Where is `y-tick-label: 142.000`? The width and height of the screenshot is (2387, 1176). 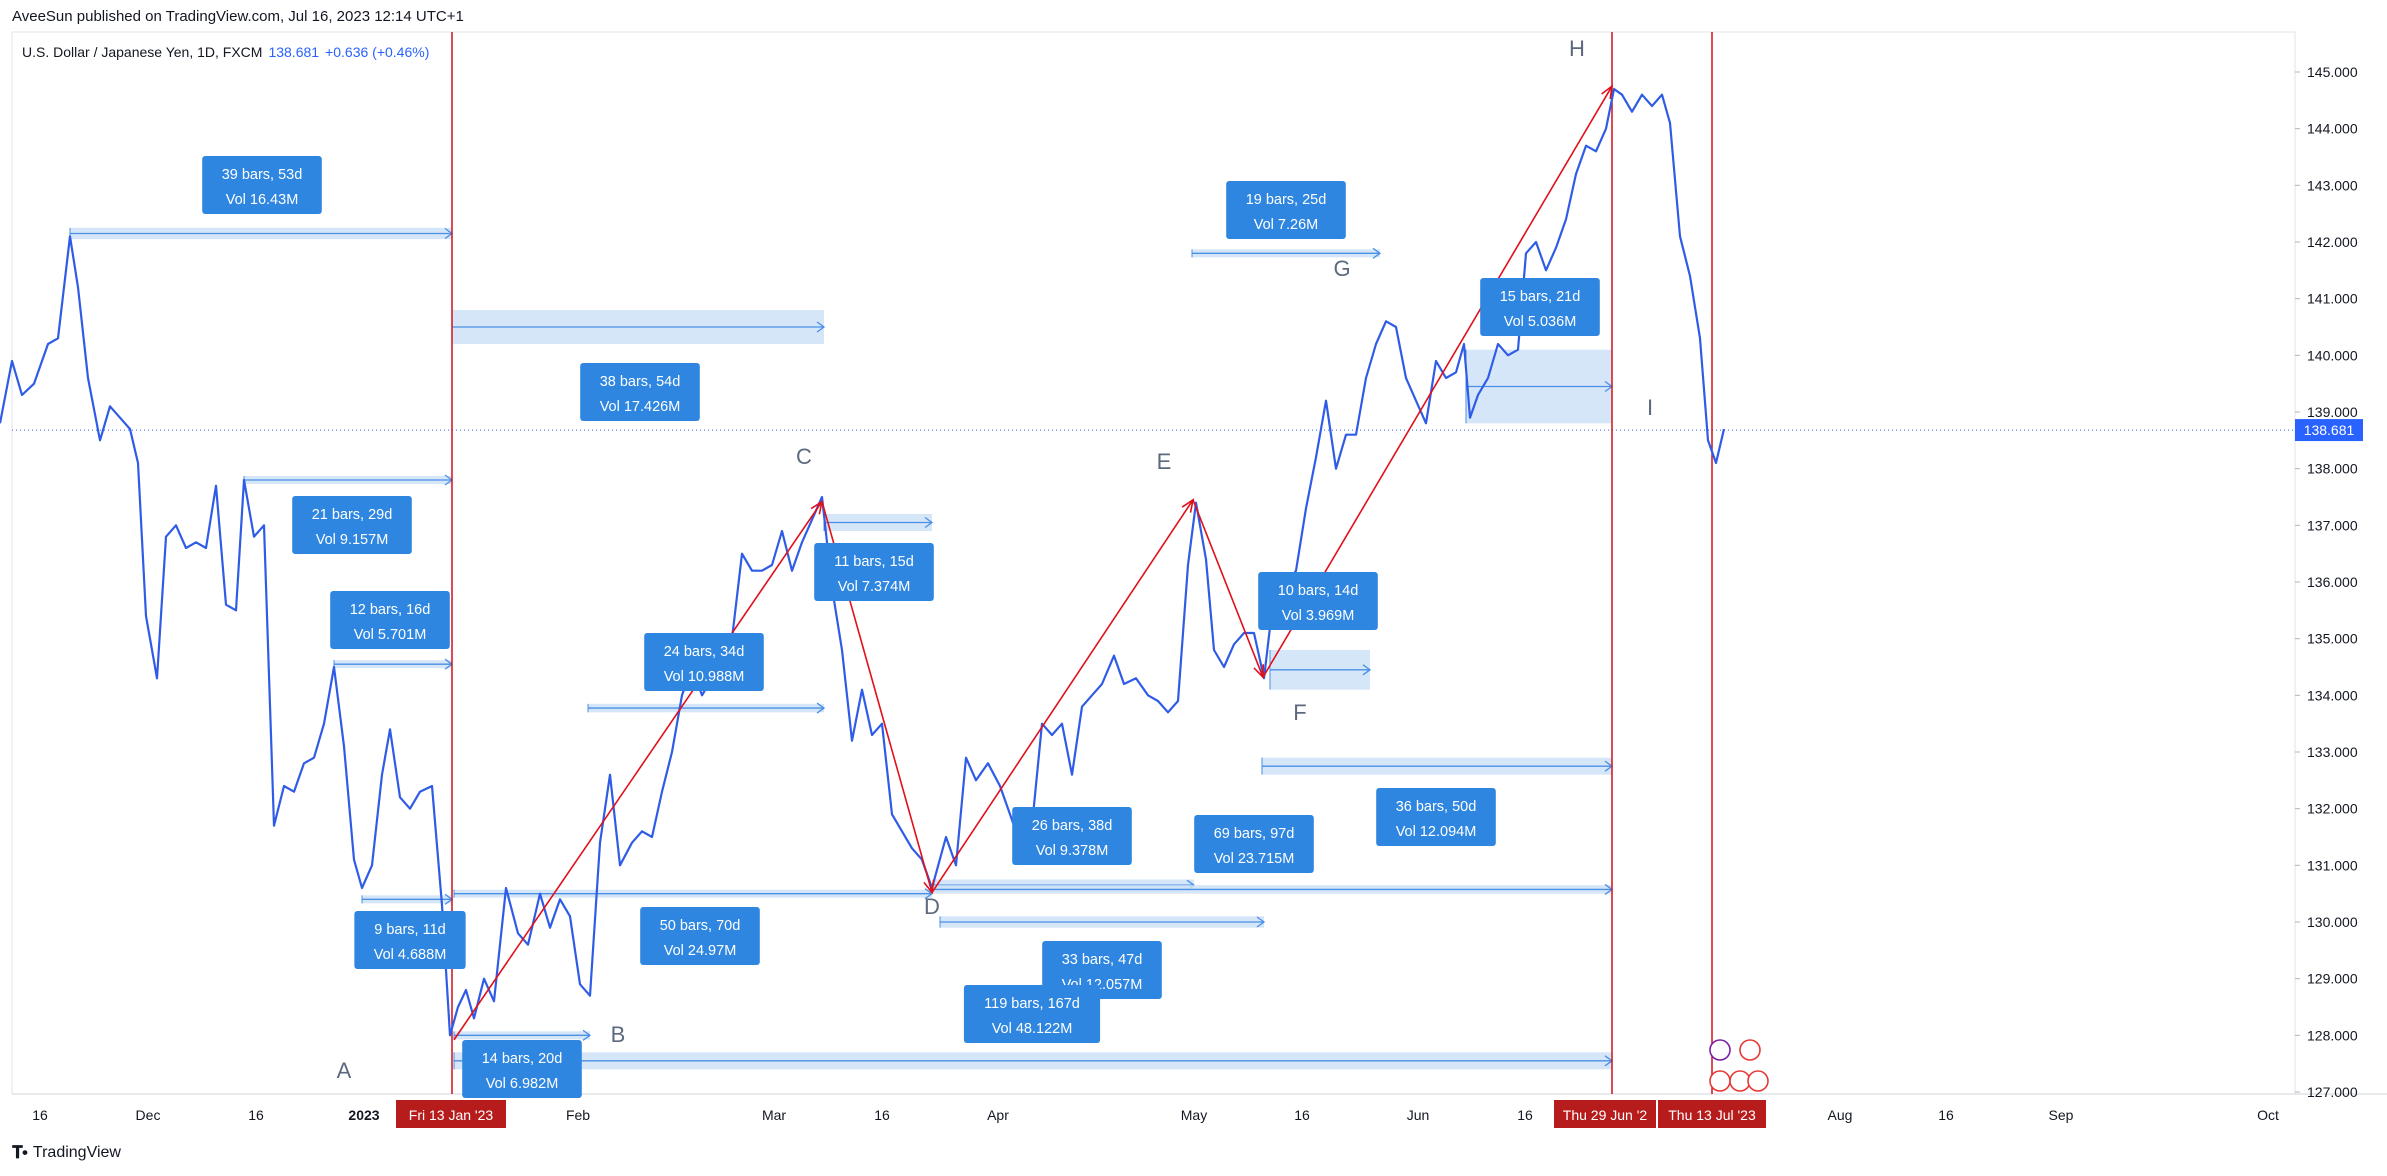
y-tick-label: 142.000 is located at coordinates (2332, 242).